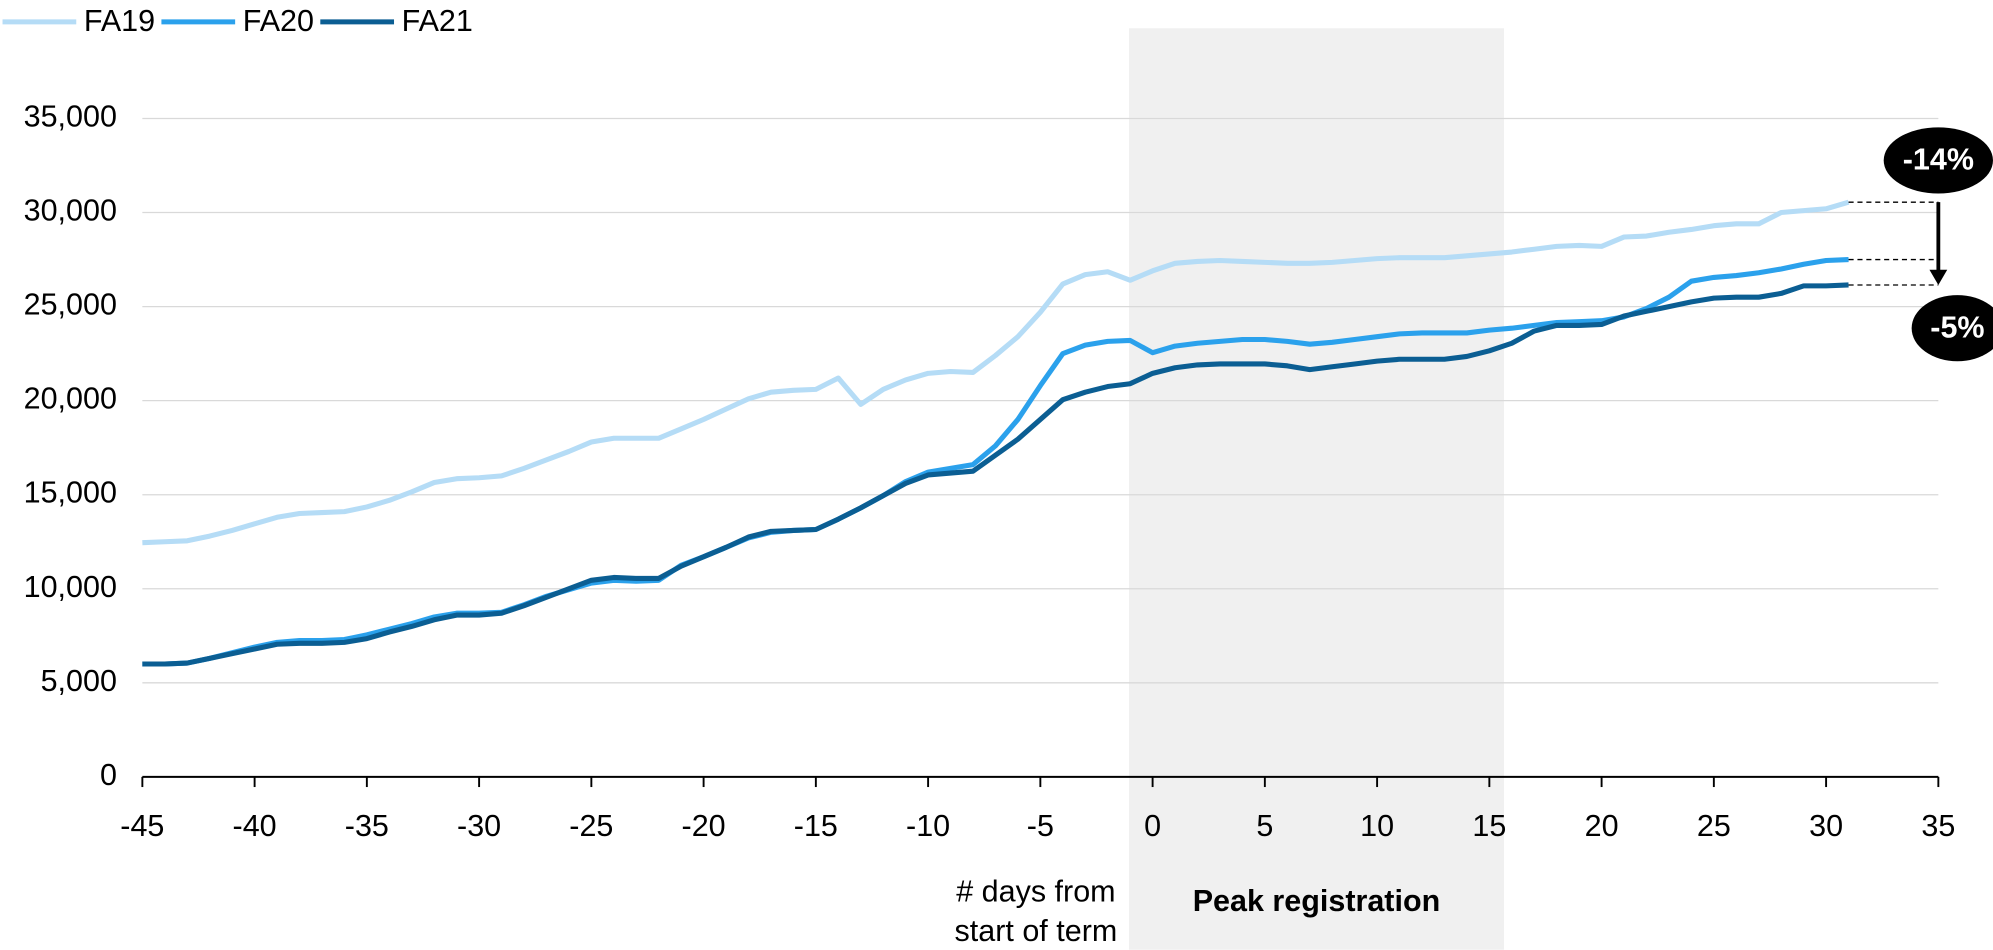 The width and height of the screenshot is (1993, 950). Describe the element at coordinates (1957, 328) in the screenshot. I see `annotation: -5%` at that location.